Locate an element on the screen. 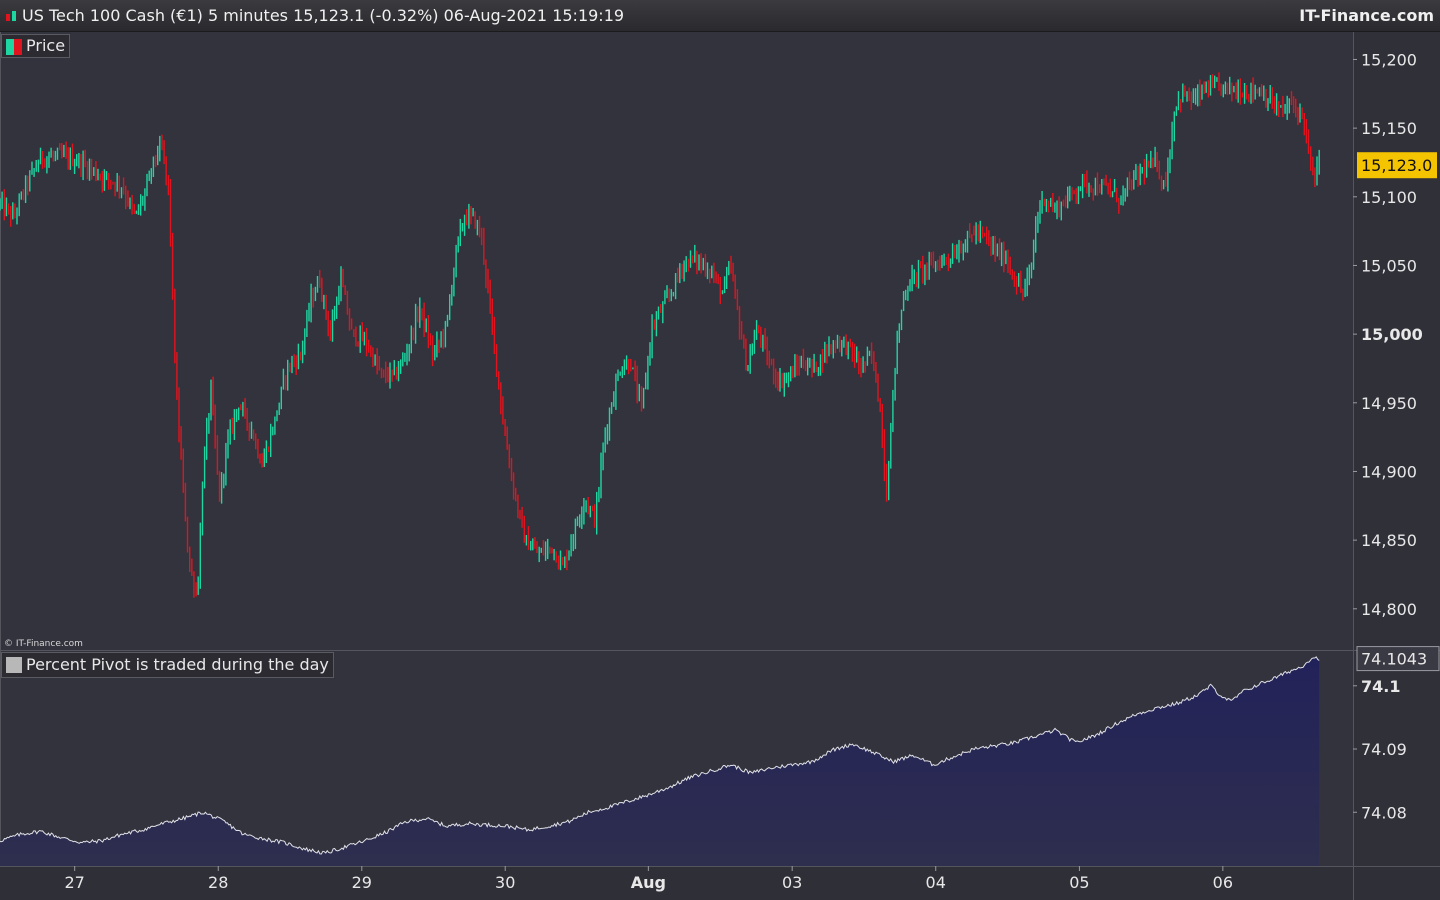 This screenshot has height=900, width=1440. last-indicator-badge is located at coordinates (1398, 659).